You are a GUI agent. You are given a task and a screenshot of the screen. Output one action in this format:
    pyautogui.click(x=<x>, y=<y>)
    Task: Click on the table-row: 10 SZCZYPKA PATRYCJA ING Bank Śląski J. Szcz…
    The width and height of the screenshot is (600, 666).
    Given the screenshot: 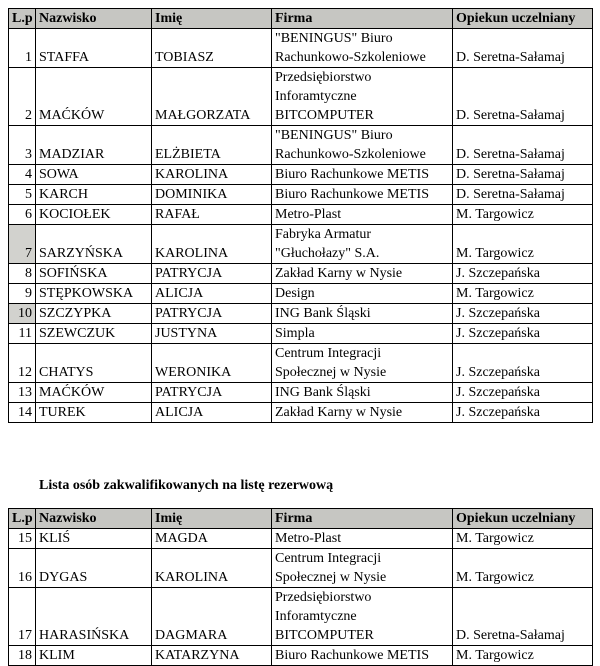 What is the action you would take?
    pyautogui.click(x=300, y=313)
    